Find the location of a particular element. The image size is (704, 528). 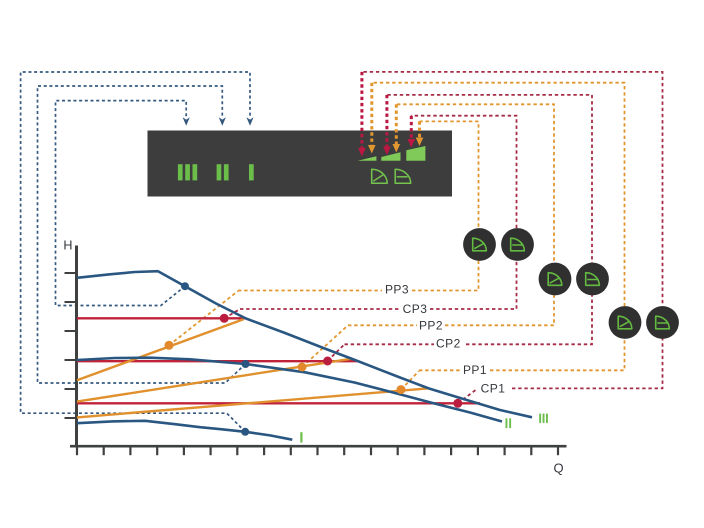

svg-text: PP1 is located at coordinates (475, 370).